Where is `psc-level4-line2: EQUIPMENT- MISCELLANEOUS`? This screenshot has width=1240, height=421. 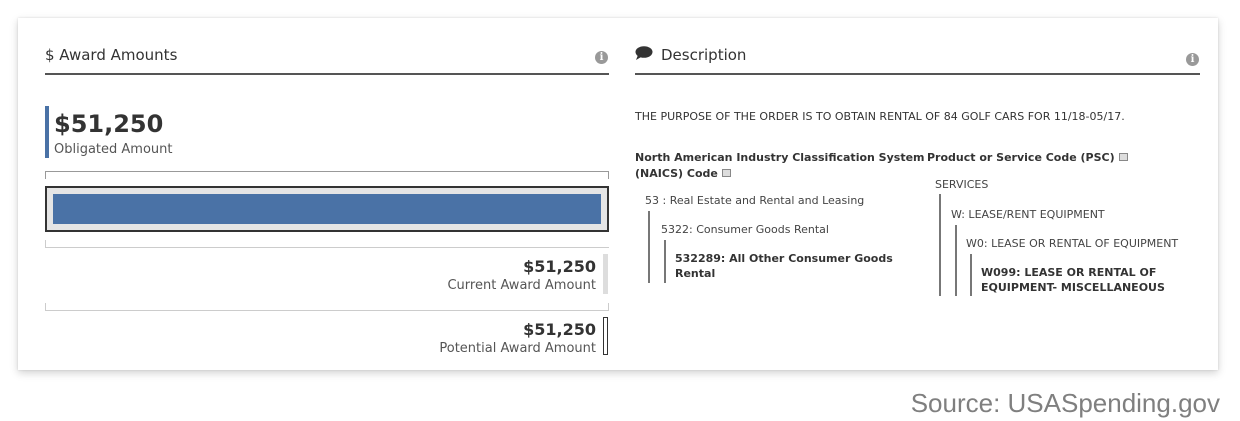 psc-level4-line2: EQUIPMENT- MISCELLANEOUS is located at coordinates (1073, 287).